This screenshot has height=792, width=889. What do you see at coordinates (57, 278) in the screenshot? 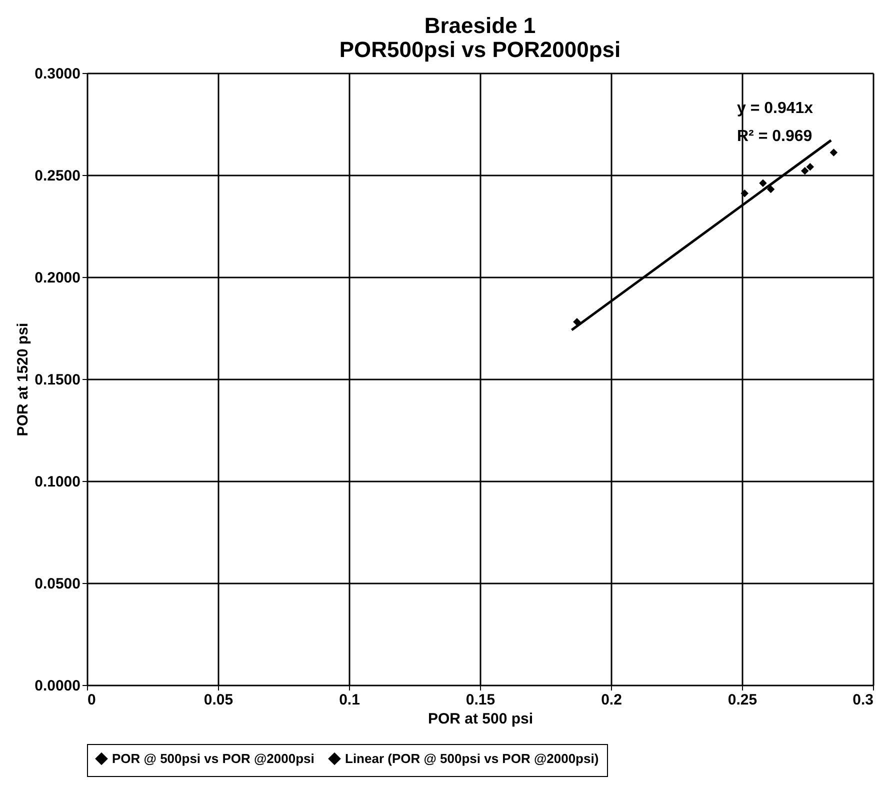
I see `y-tick-label: 0.2000` at bounding box center [57, 278].